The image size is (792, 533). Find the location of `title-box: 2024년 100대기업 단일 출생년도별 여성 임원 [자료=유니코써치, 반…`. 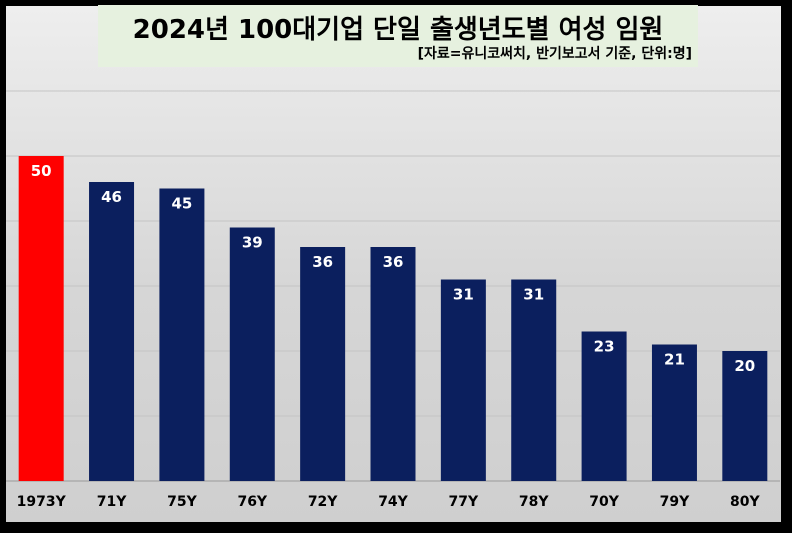

title-box: 2024년 100대기업 단일 출생년도별 여성 임원 [자료=유니코써치, 반… is located at coordinates (398, 36).